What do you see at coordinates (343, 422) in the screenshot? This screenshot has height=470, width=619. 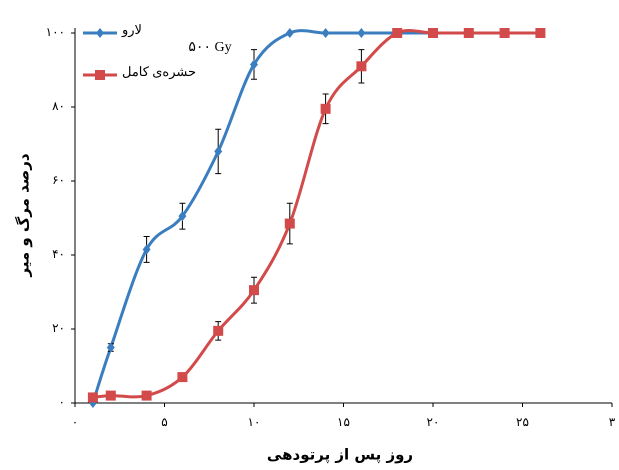 I see `x-tick-label: ۱۵` at bounding box center [343, 422].